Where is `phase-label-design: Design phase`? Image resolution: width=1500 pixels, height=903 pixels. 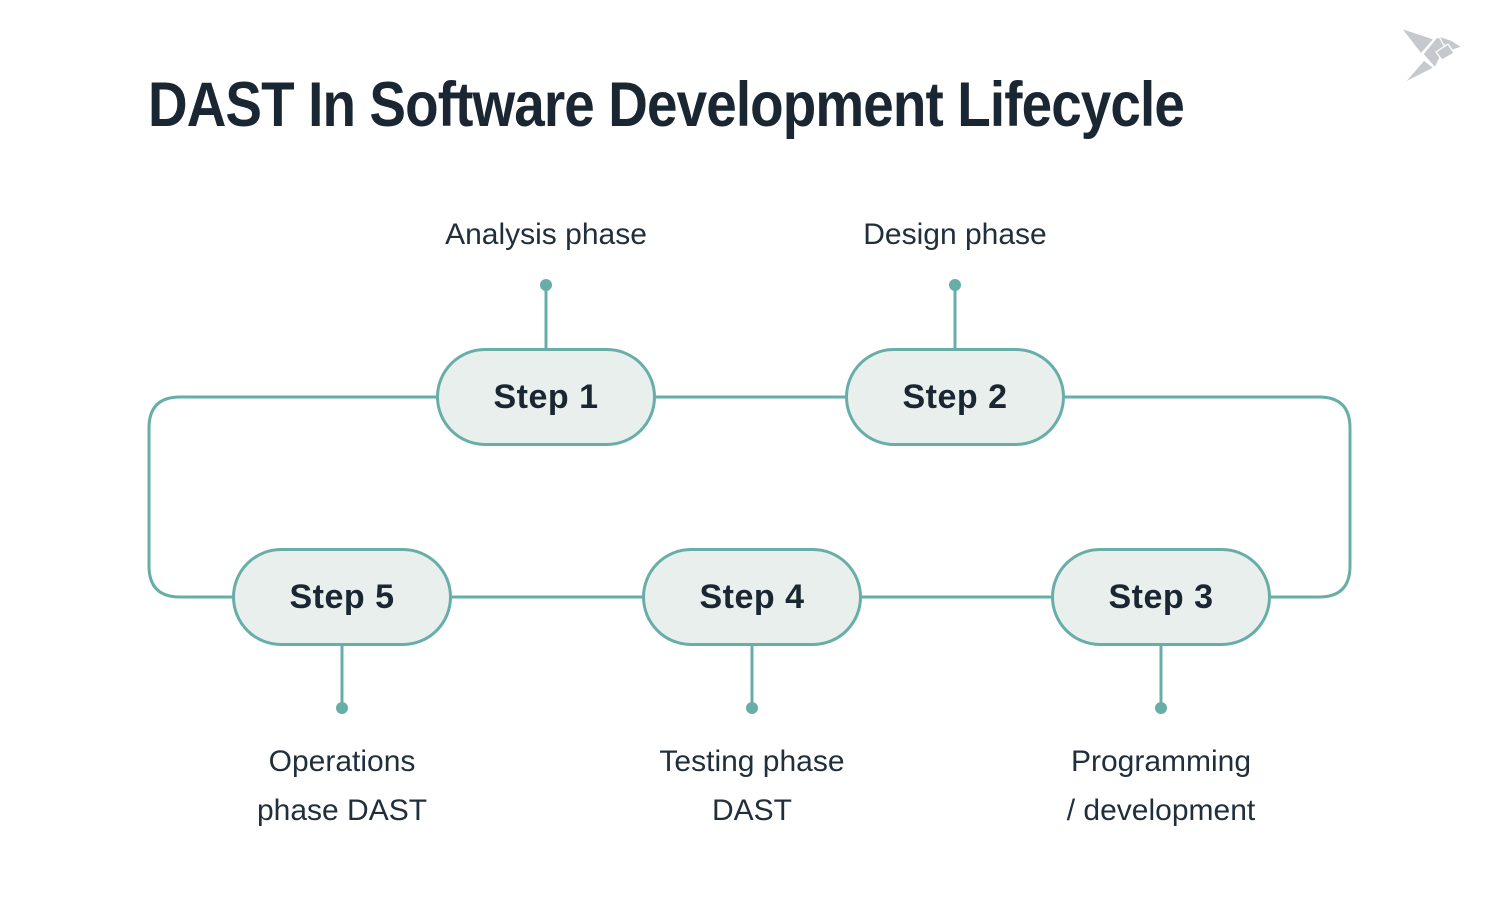
phase-label-design: Design phase is located at coordinates (955, 234).